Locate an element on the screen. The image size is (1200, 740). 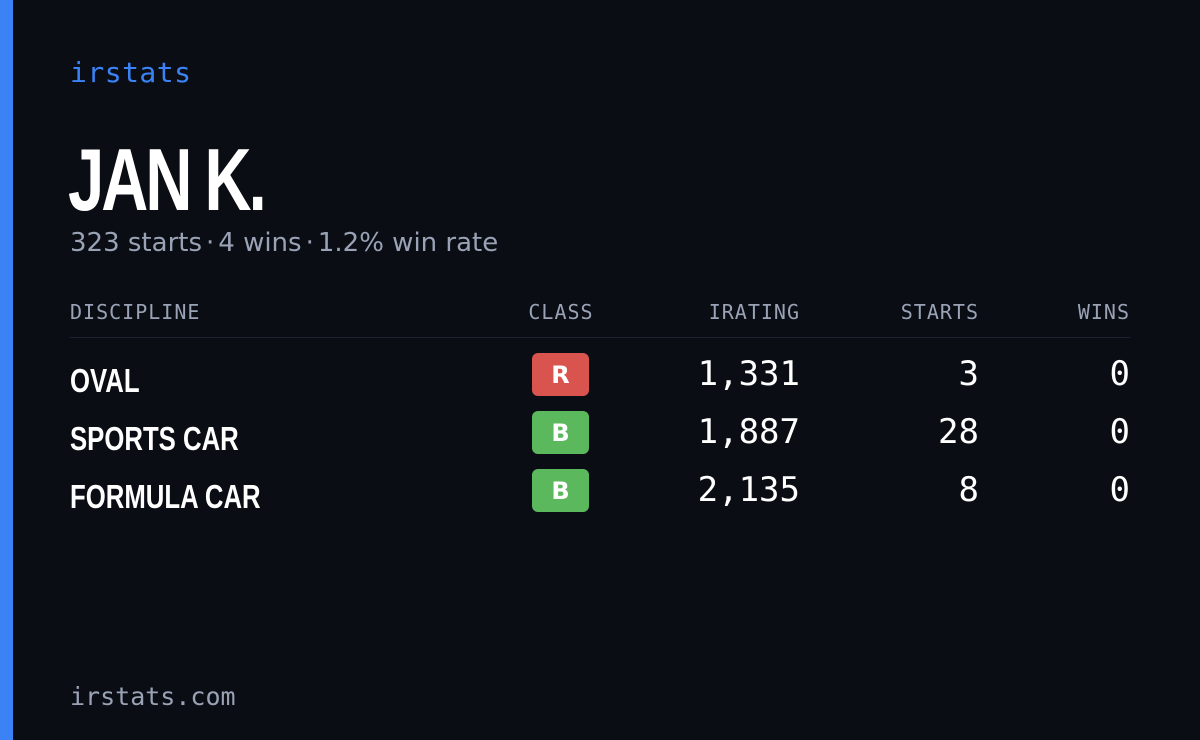
brand-logo-text: irstats is located at coordinates (131, 72).